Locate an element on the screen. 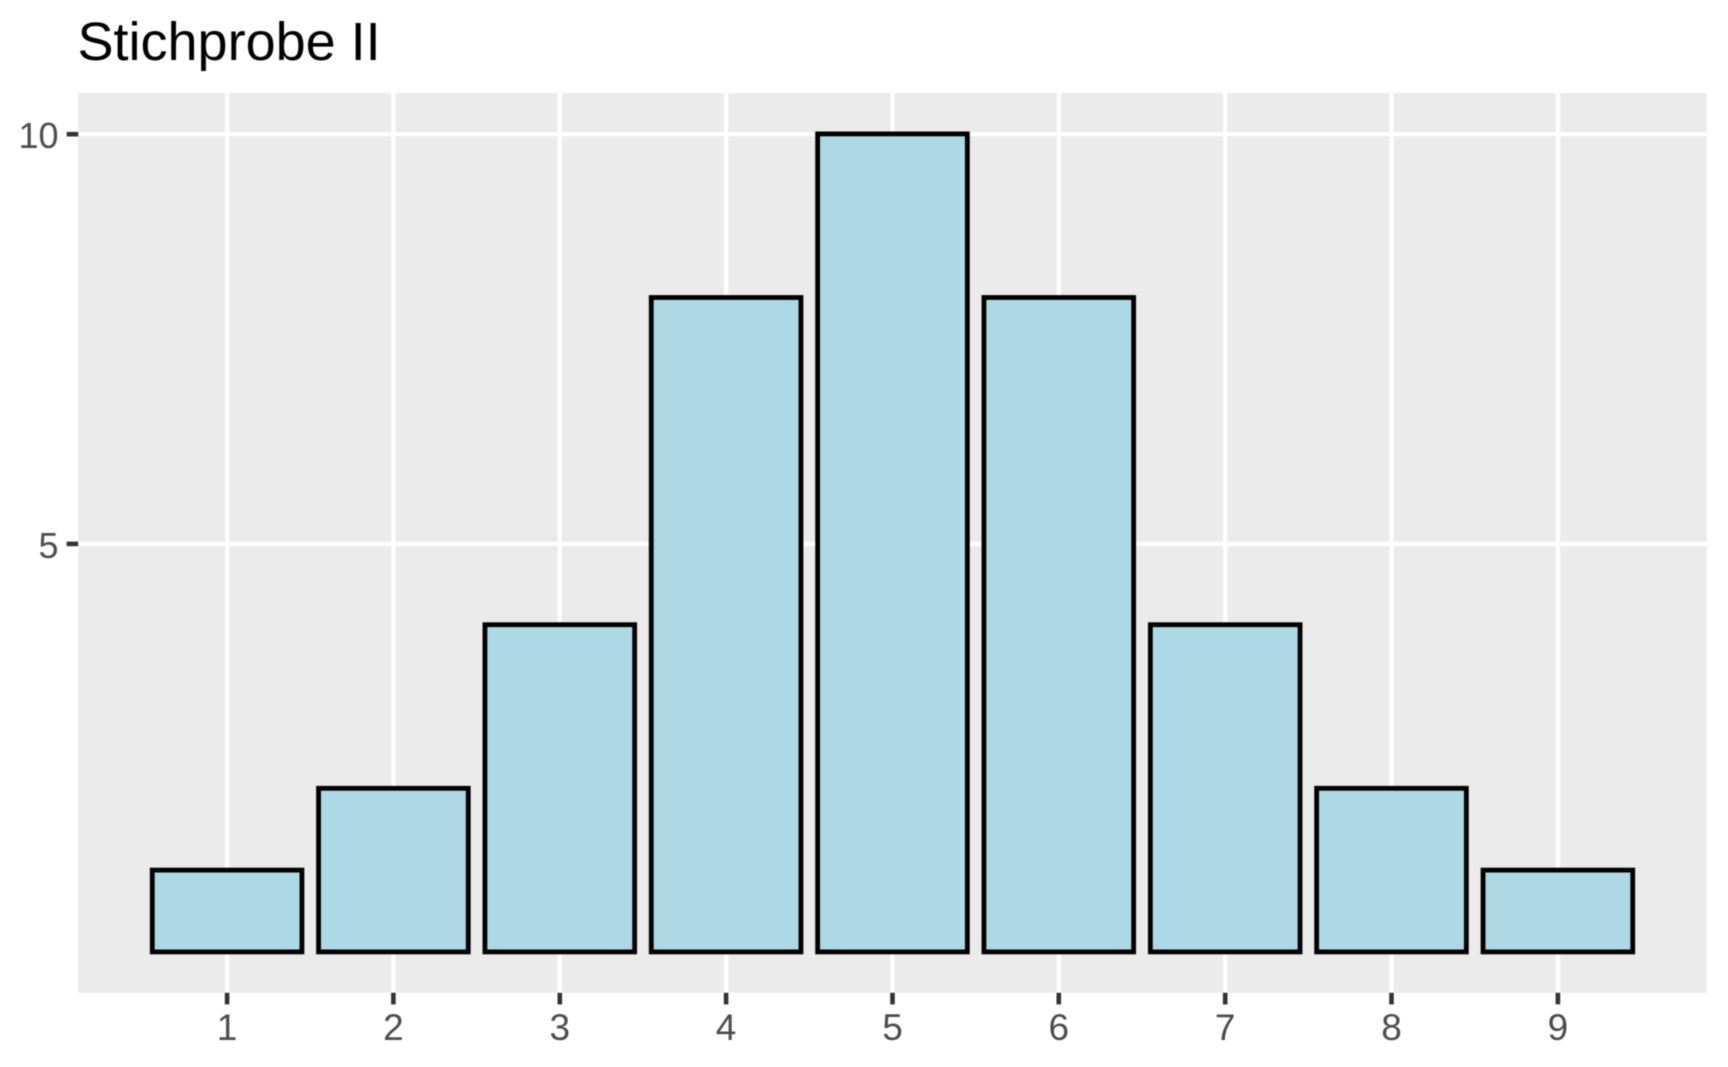 This screenshot has width=1728, height=1067. svg-text: 8 is located at coordinates (1391, 1027).